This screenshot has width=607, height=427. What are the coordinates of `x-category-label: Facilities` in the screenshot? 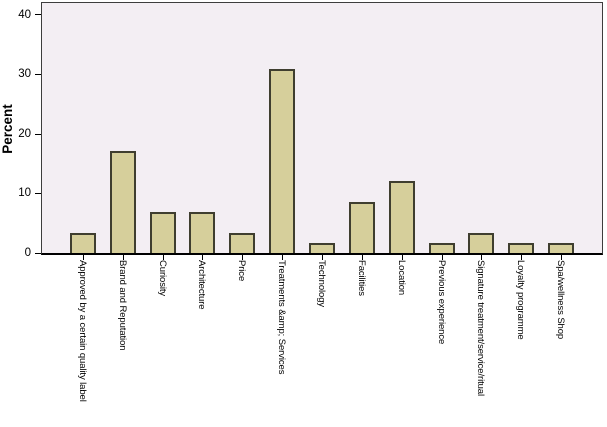 It's located at (361, 278).